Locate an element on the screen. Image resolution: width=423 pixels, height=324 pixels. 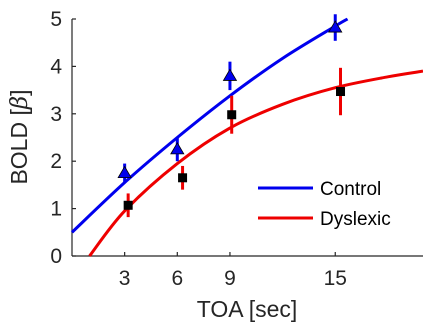
x-tick-label: 3 is located at coordinates (125, 278).